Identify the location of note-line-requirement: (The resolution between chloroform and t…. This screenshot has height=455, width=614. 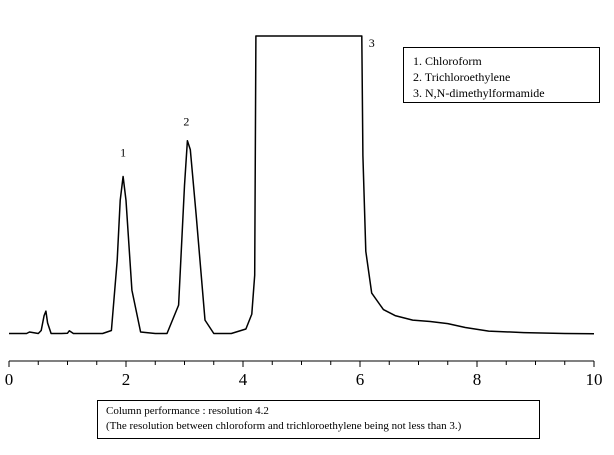
(284, 426).